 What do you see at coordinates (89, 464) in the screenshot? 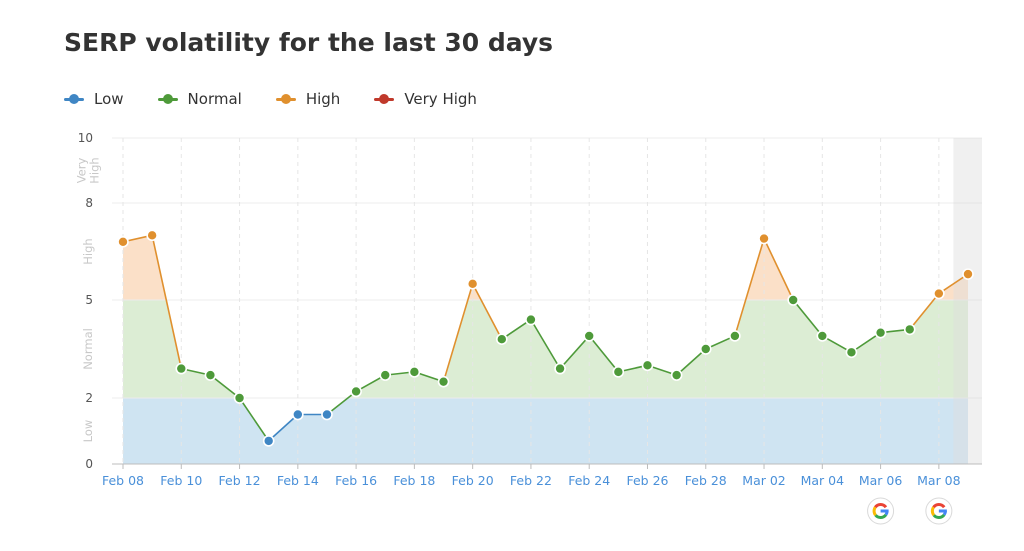
I see `y-tick-label: 0` at bounding box center [89, 464].